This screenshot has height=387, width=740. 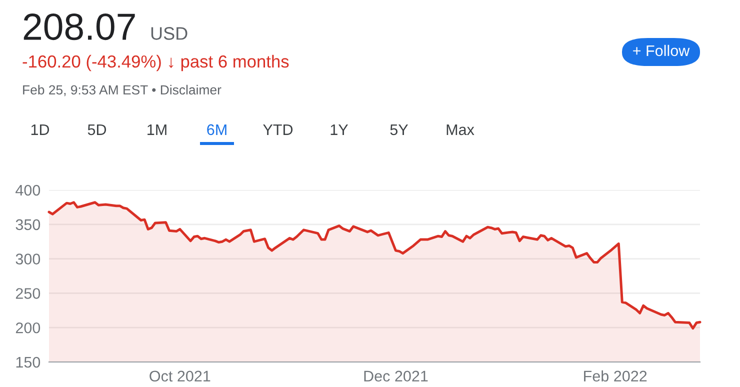 What do you see at coordinates (169, 33) in the screenshot?
I see `text: USD` at bounding box center [169, 33].